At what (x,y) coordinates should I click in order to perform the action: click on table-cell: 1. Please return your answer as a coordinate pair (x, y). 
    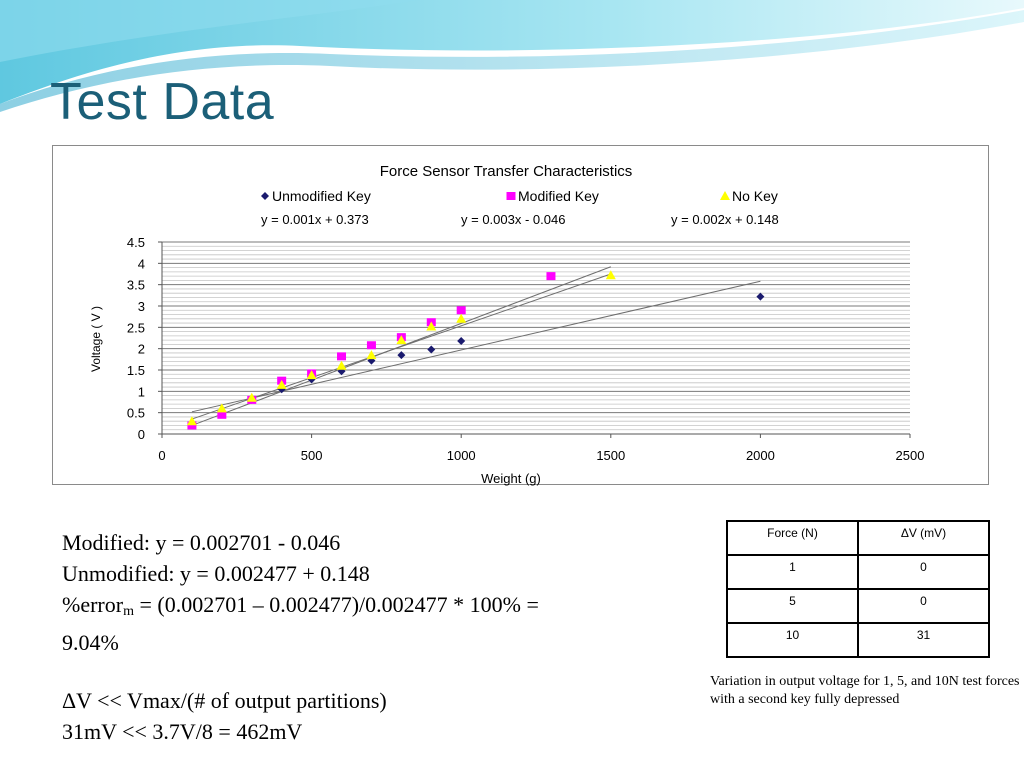
    Looking at the image, I should click on (792, 572).